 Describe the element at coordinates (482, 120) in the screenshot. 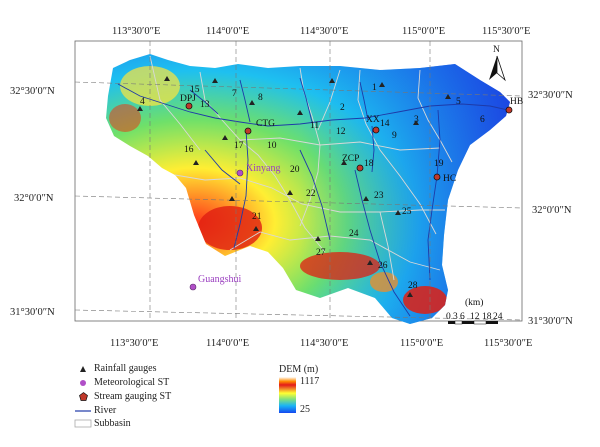

I see `subbasin-label: 6` at that location.